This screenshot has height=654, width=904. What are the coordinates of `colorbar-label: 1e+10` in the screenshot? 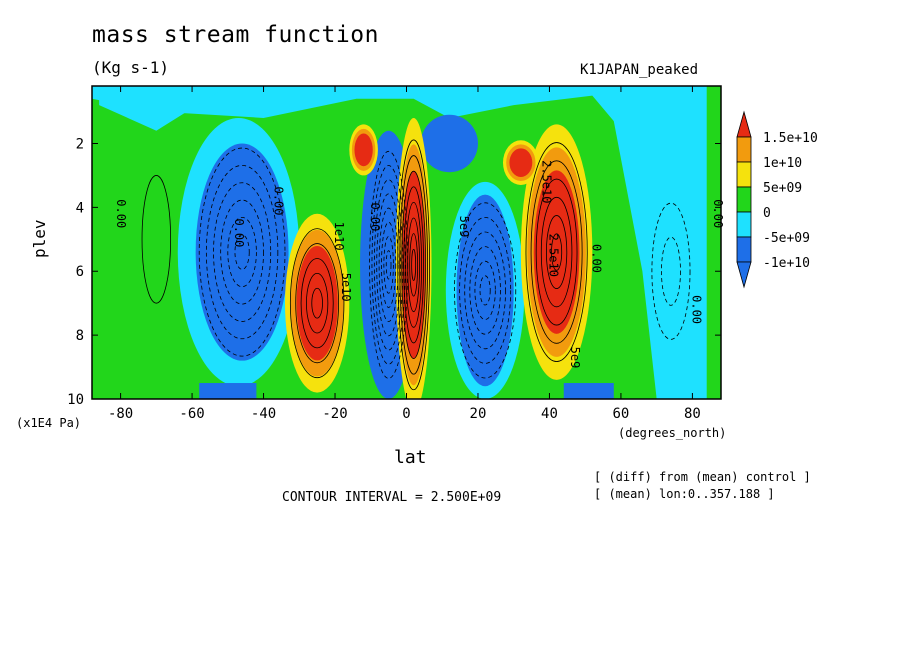 It's located at (782, 163).